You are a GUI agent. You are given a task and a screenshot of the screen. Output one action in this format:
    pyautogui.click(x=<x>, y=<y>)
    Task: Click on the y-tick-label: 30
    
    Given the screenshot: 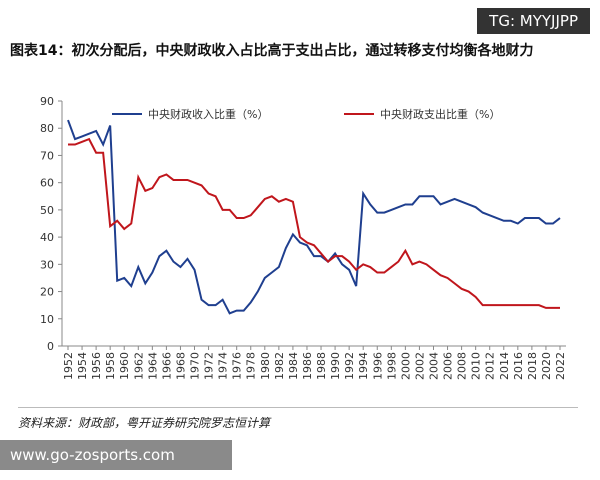 What is the action you would take?
    pyautogui.click(x=47, y=264)
    